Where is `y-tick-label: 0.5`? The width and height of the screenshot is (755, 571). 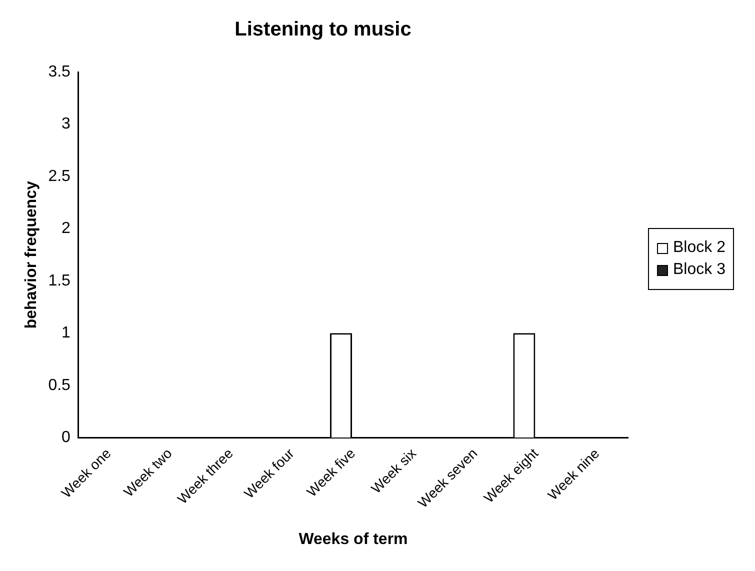 y-tick-label: 0.5 is located at coordinates (59, 385).